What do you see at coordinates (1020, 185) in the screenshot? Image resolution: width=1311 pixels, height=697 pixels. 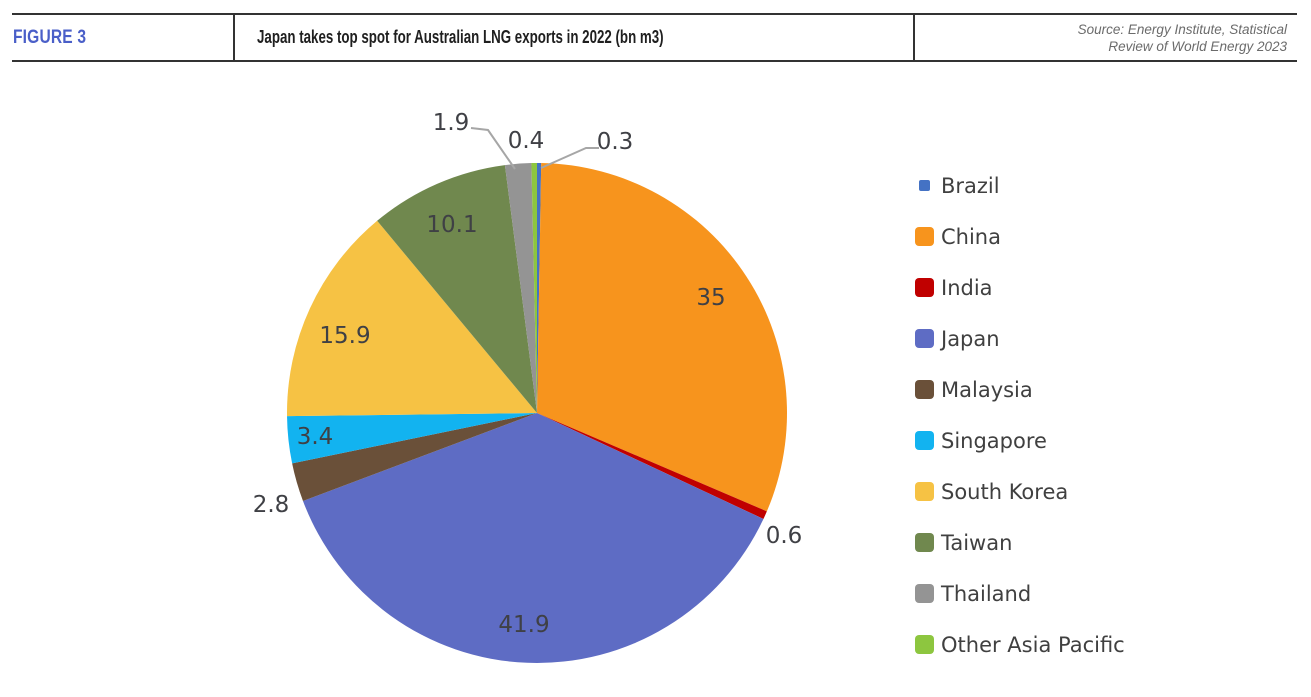 I see `legend-item-brazil: Brazil` at bounding box center [1020, 185].